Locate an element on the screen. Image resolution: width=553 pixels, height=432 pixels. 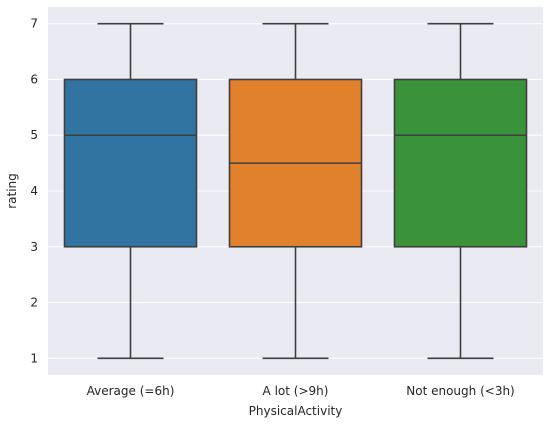
y-tick-label: 5 is located at coordinates (34, 135).